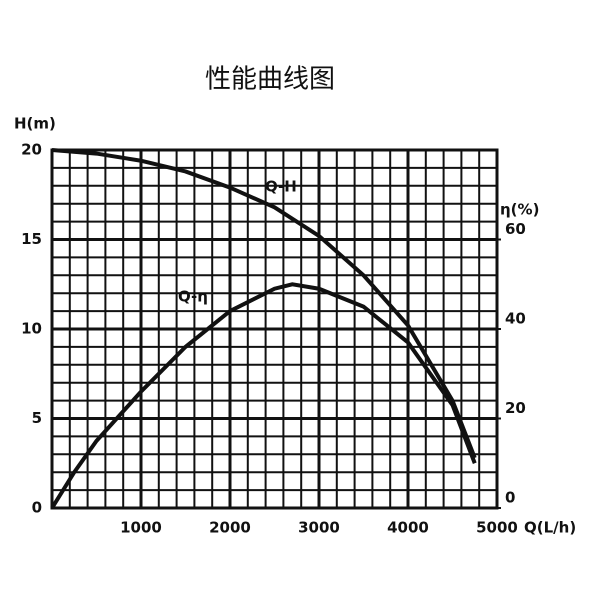  What do you see at coordinates (193, 297) in the screenshot?
I see `curve-label: Q-η` at bounding box center [193, 297].